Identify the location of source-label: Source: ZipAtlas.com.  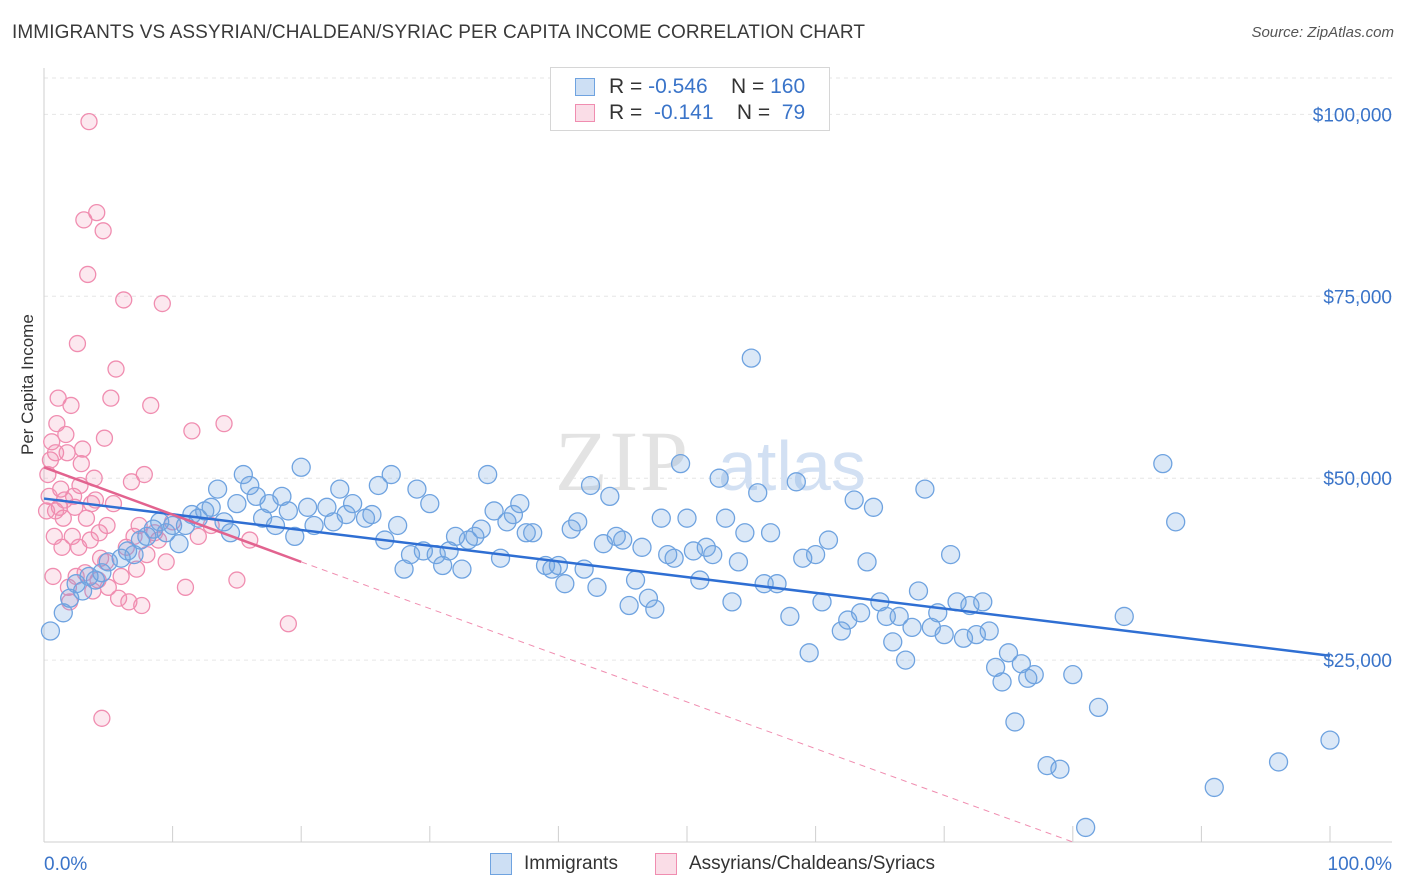
(1322, 32).